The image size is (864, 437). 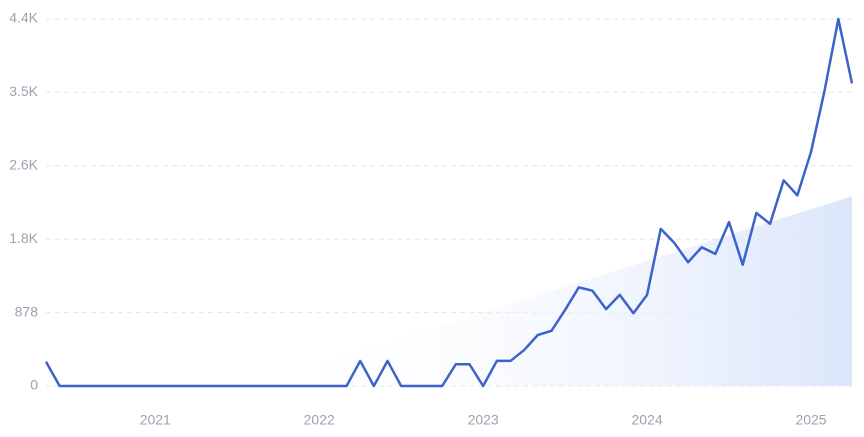 I want to click on y-tick-label: 3.5K, so click(x=23, y=91).